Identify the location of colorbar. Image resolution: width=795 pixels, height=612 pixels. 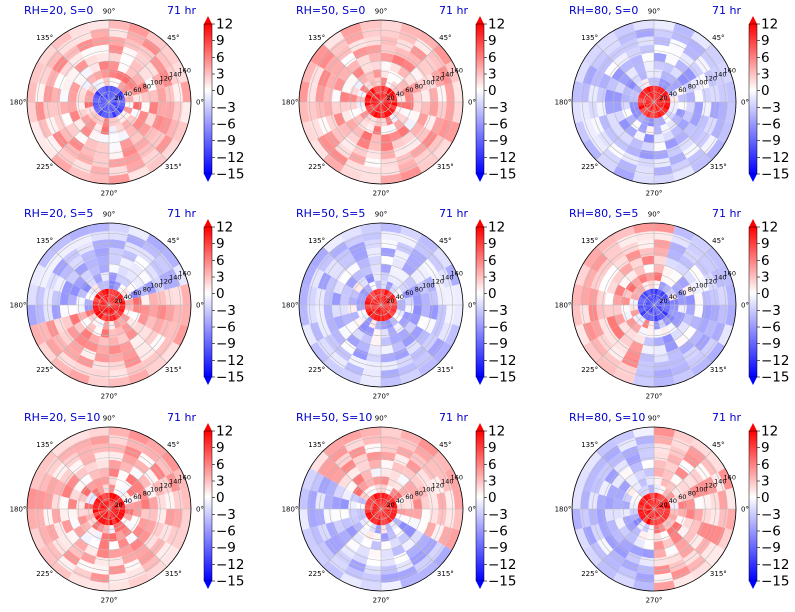
(753, 302).